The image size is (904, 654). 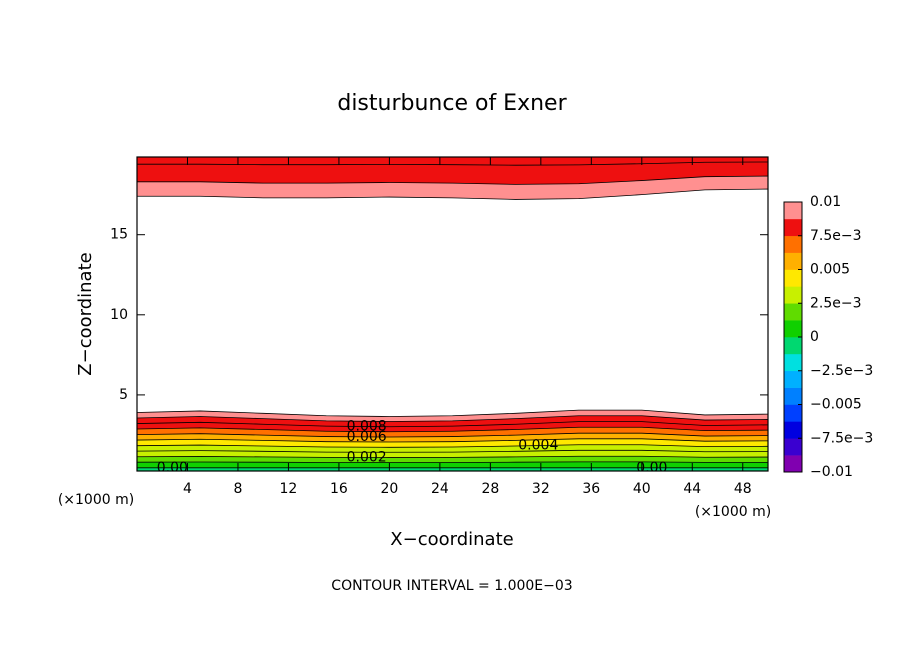 What do you see at coordinates (814, 337) in the screenshot?
I see `colorbar-tick-label: 0` at bounding box center [814, 337].